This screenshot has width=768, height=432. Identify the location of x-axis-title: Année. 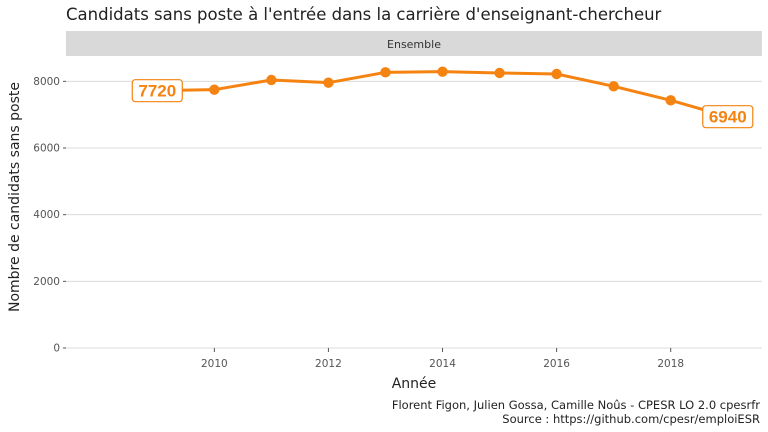
(414, 384).